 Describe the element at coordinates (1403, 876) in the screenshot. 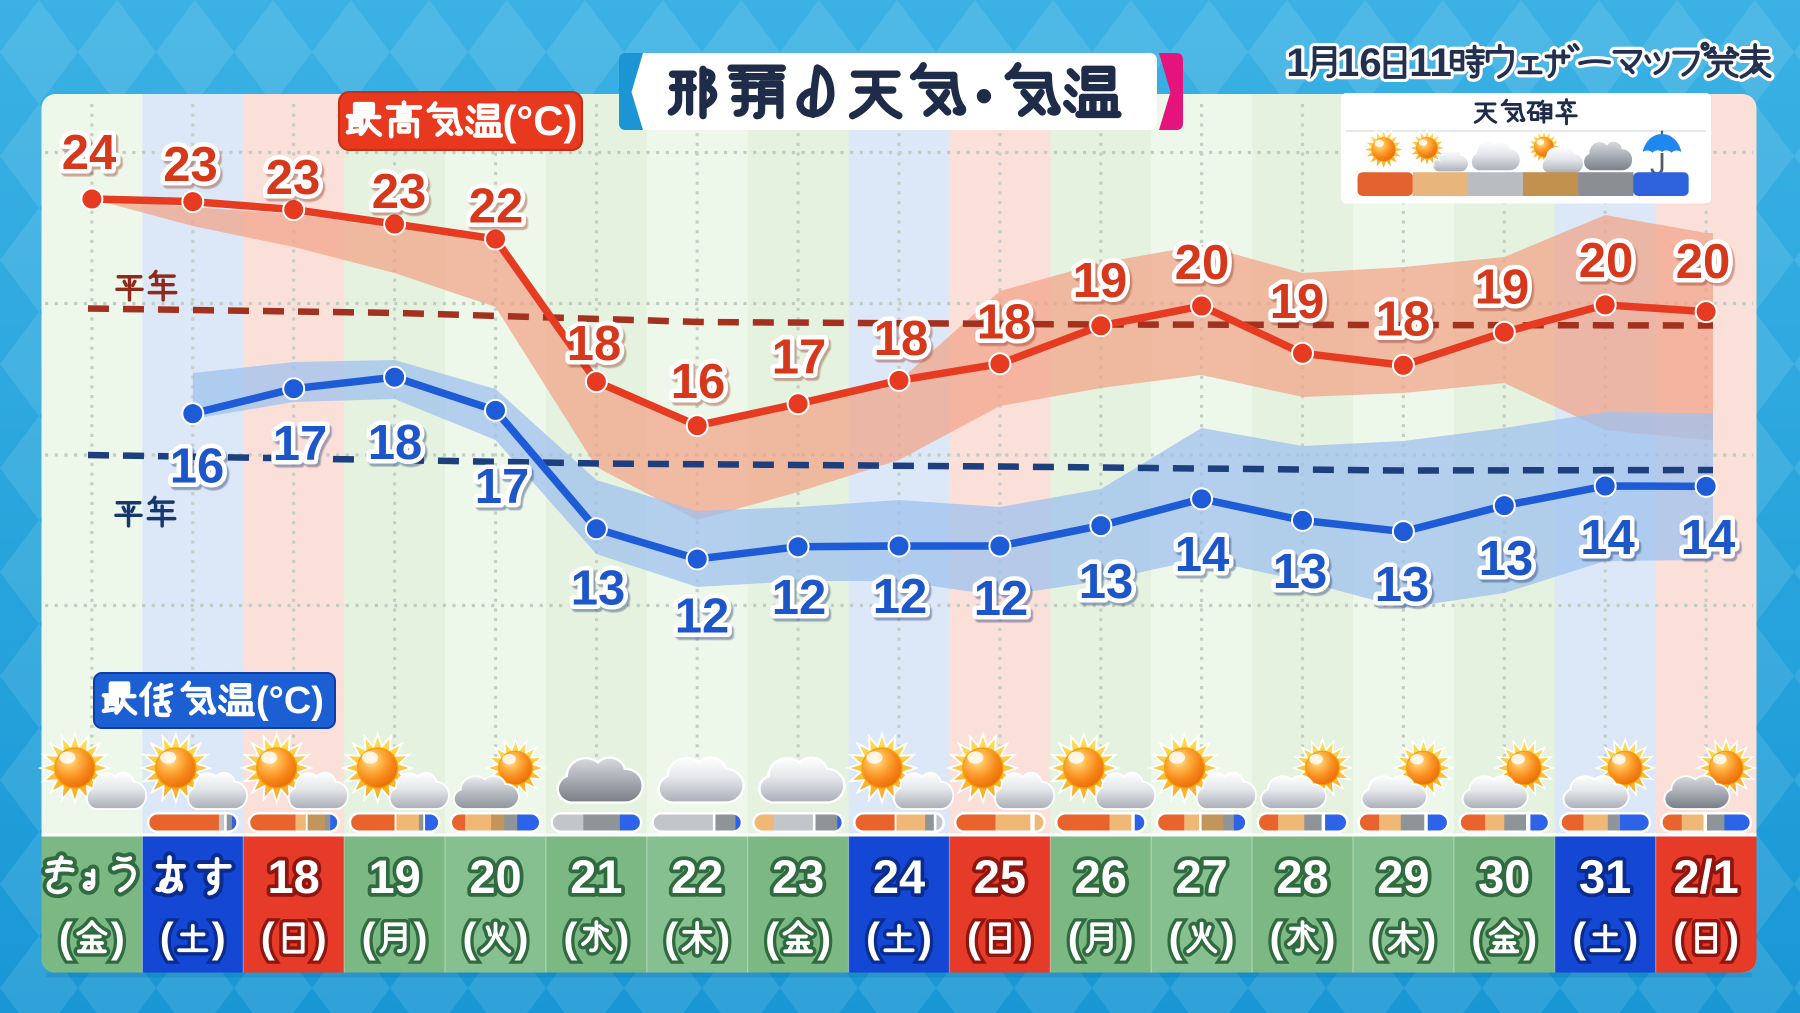

I see `svg-text: 29` at that location.